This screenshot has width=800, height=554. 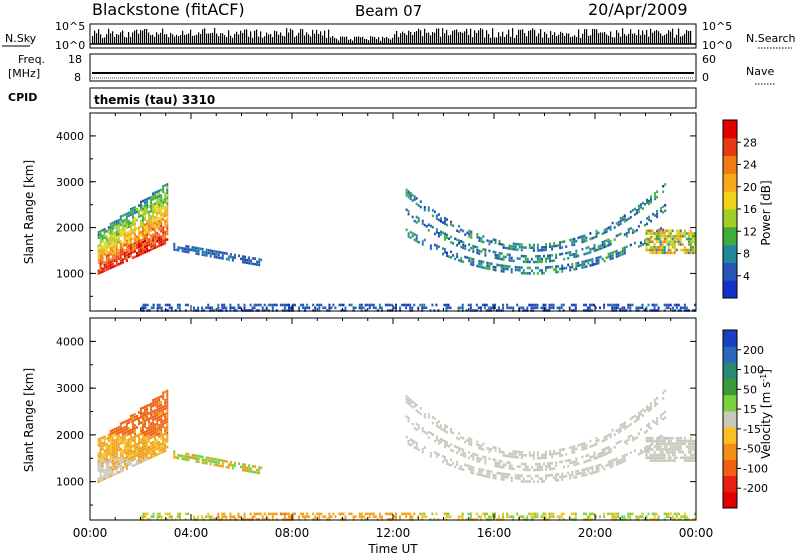 I want to click on colorbar-cell, so click(x=730, y=289).